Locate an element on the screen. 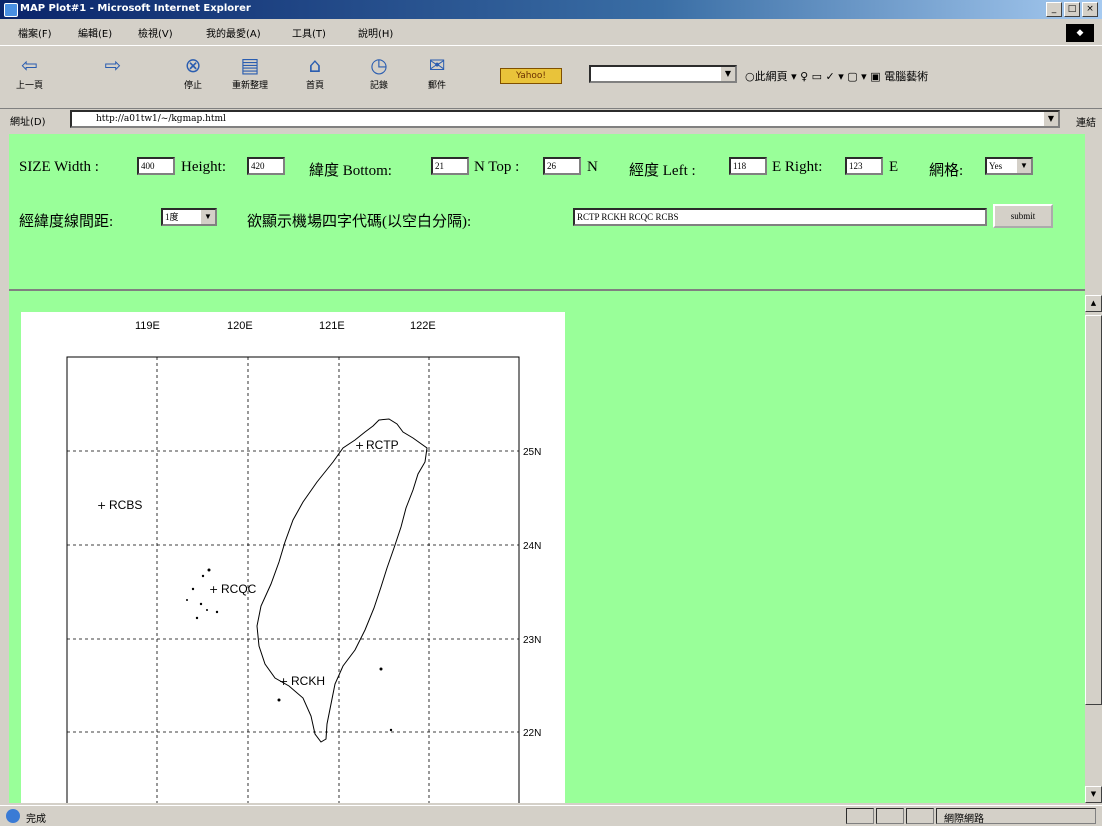 This screenshot has width=1102, height=826. lon-label-119e: 119E is located at coordinates (147, 326).